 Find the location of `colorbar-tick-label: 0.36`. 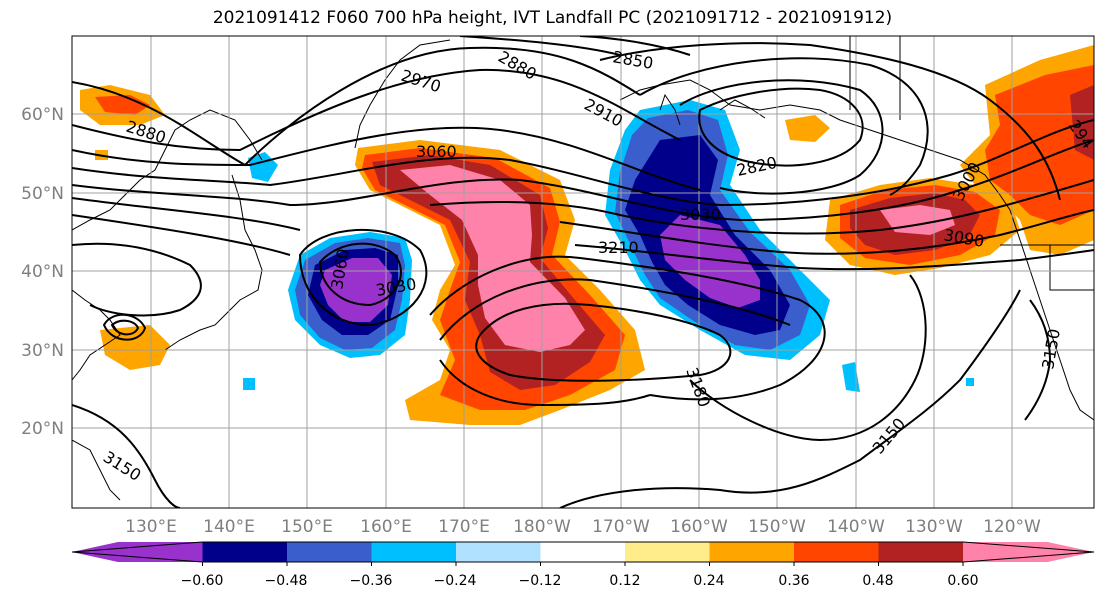

colorbar-tick-label: 0.36 is located at coordinates (793, 581).